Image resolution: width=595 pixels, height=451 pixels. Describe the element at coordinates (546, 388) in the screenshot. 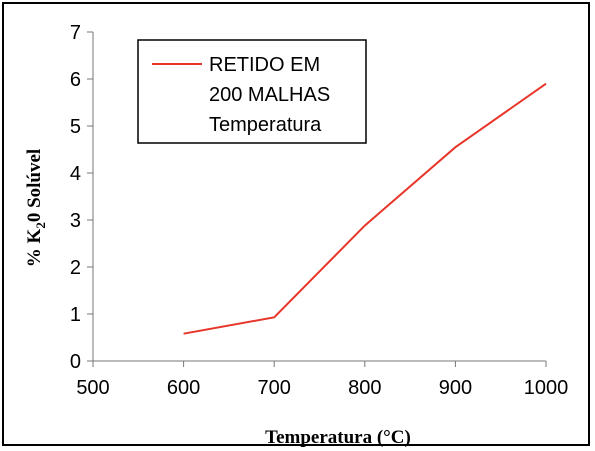

I see `x-tick-label: 1000` at that location.